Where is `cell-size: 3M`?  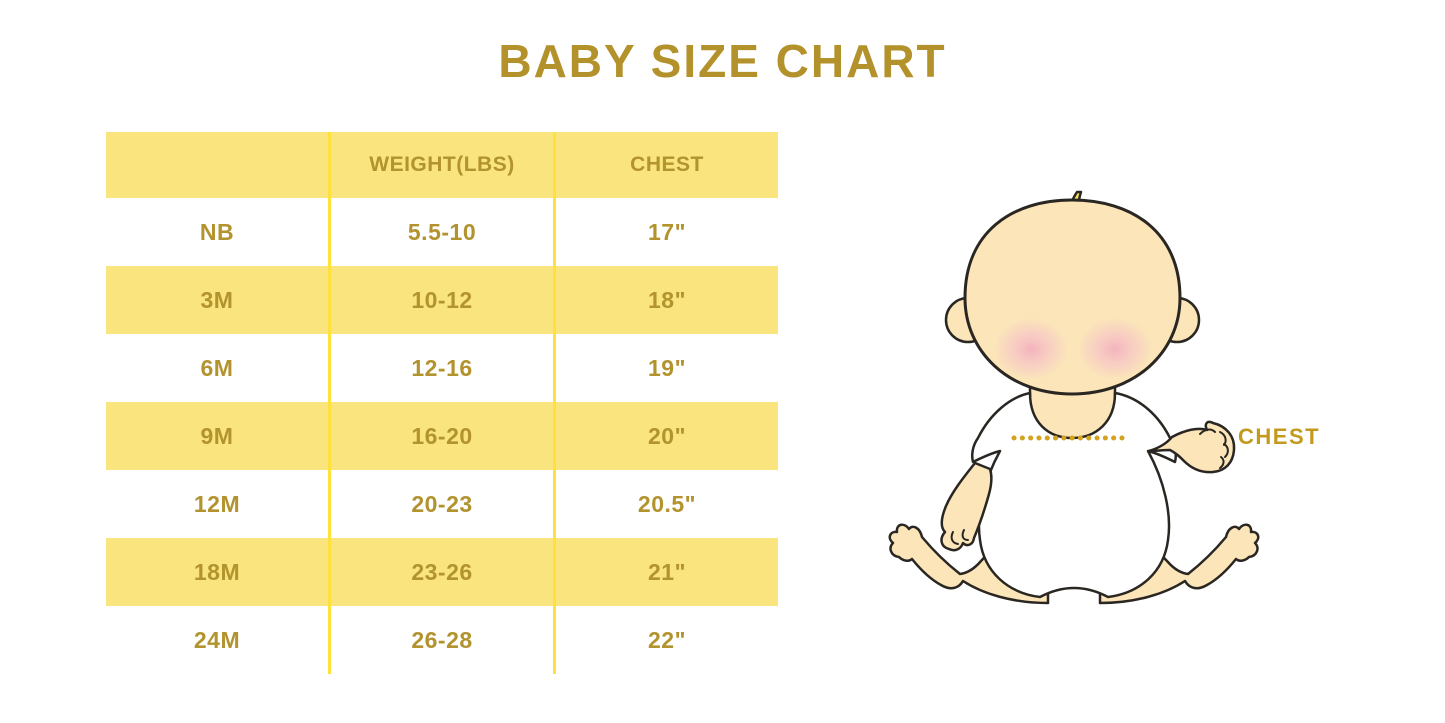 cell-size: 3M is located at coordinates (217, 299).